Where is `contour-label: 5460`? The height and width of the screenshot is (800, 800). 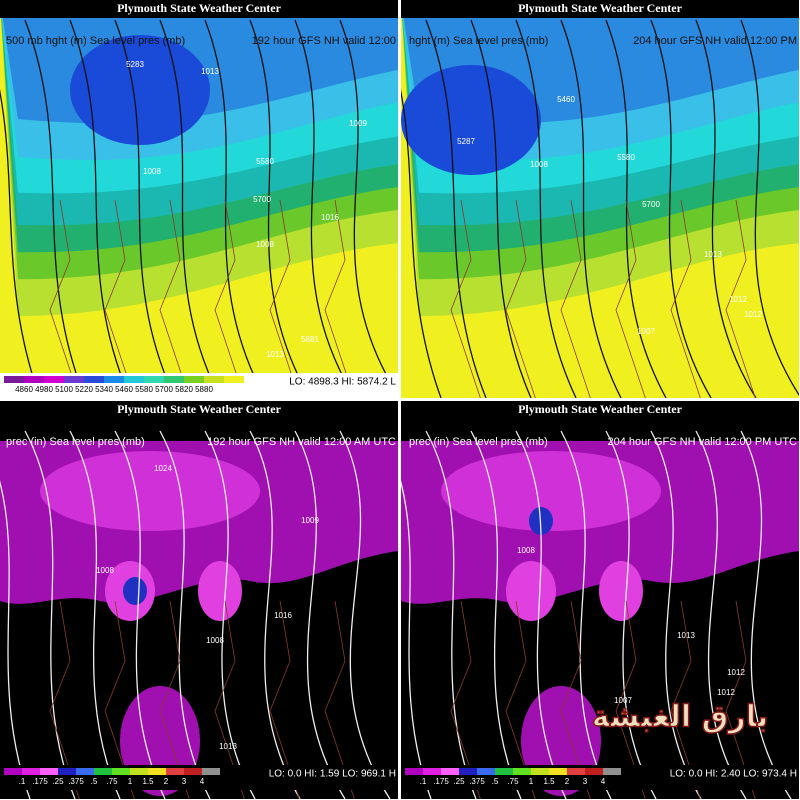
contour-label: 5460 is located at coordinates (566, 99).